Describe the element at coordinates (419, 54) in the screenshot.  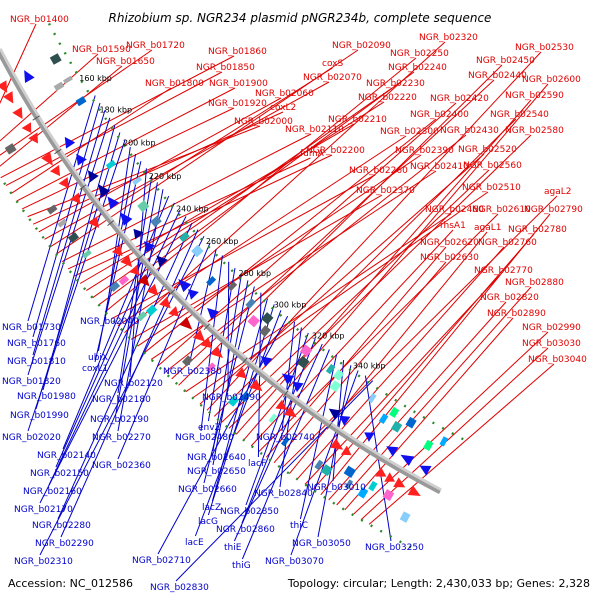
I see `forward-gene-label: NGR_b02250` at that location.